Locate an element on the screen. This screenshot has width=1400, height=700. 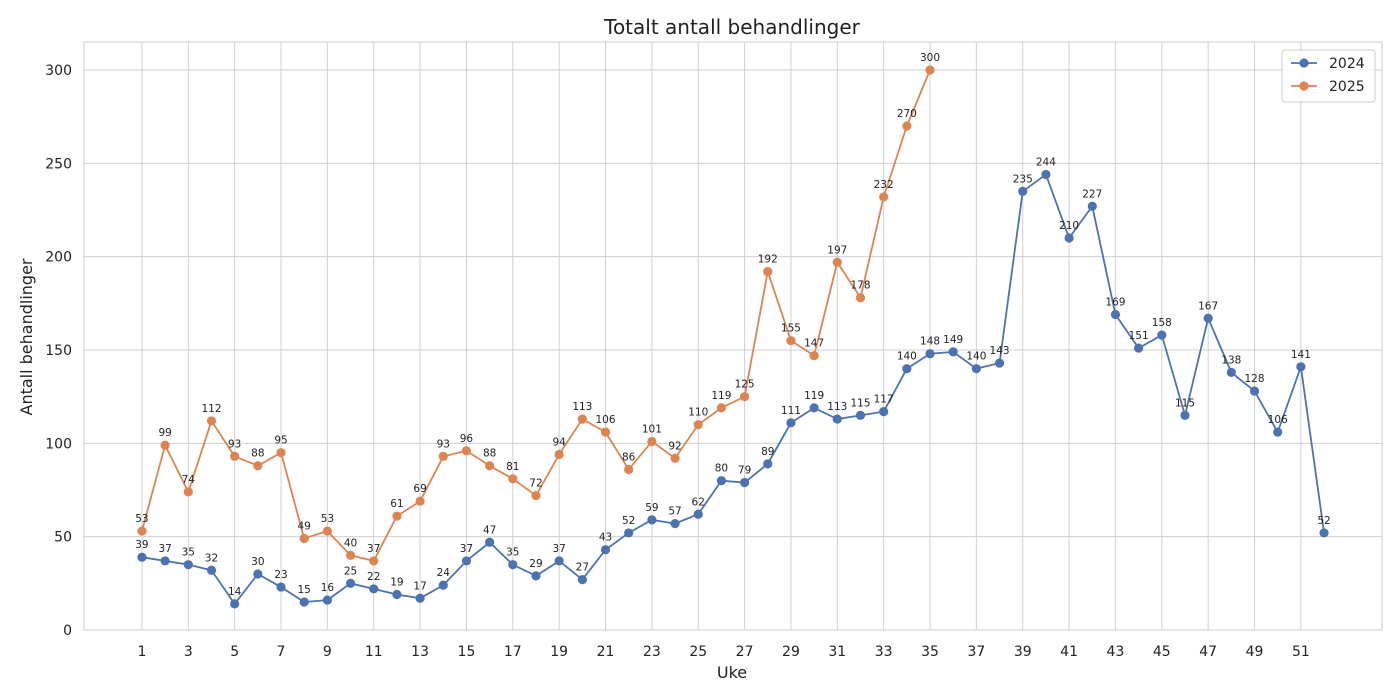
data-label-2025: 110 is located at coordinates (698, 413).